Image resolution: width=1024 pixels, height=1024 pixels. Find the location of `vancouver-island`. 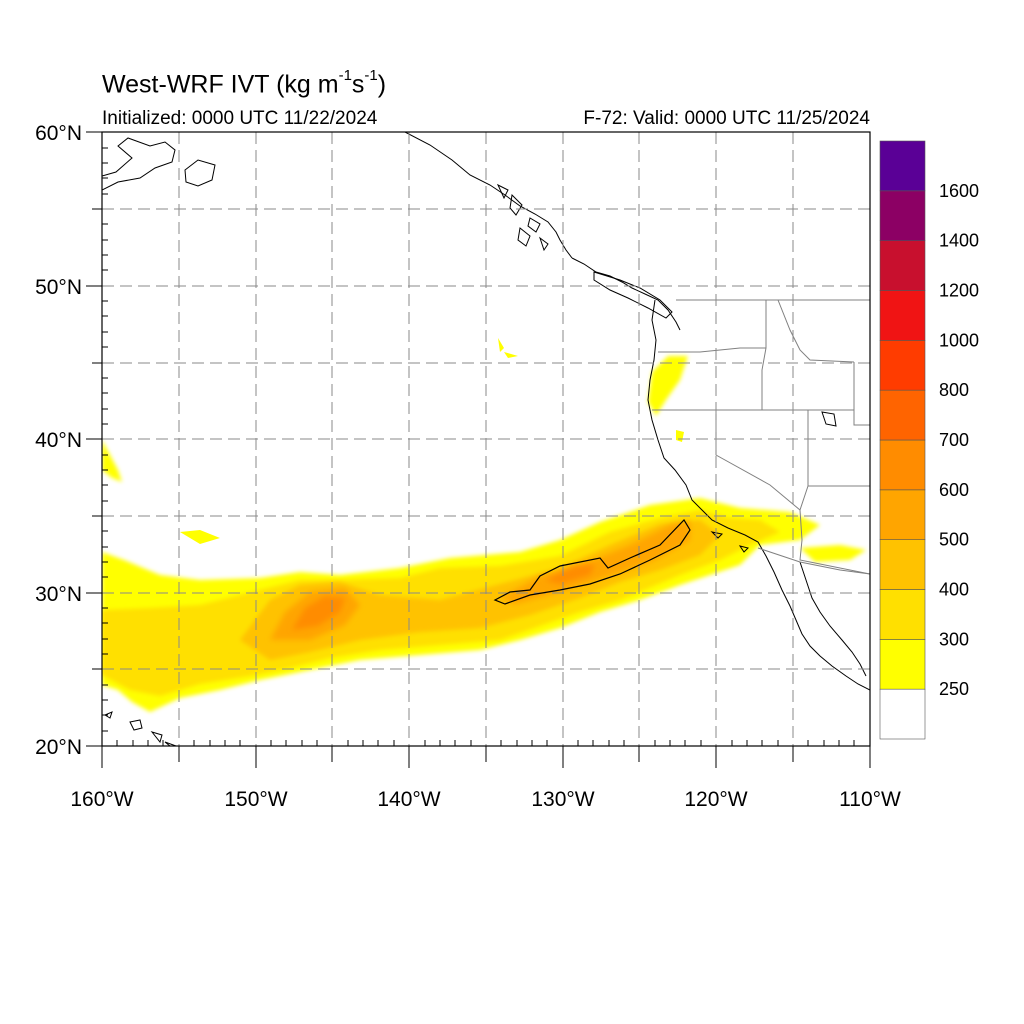

vancouver-island is located at coordinates (633, 295).